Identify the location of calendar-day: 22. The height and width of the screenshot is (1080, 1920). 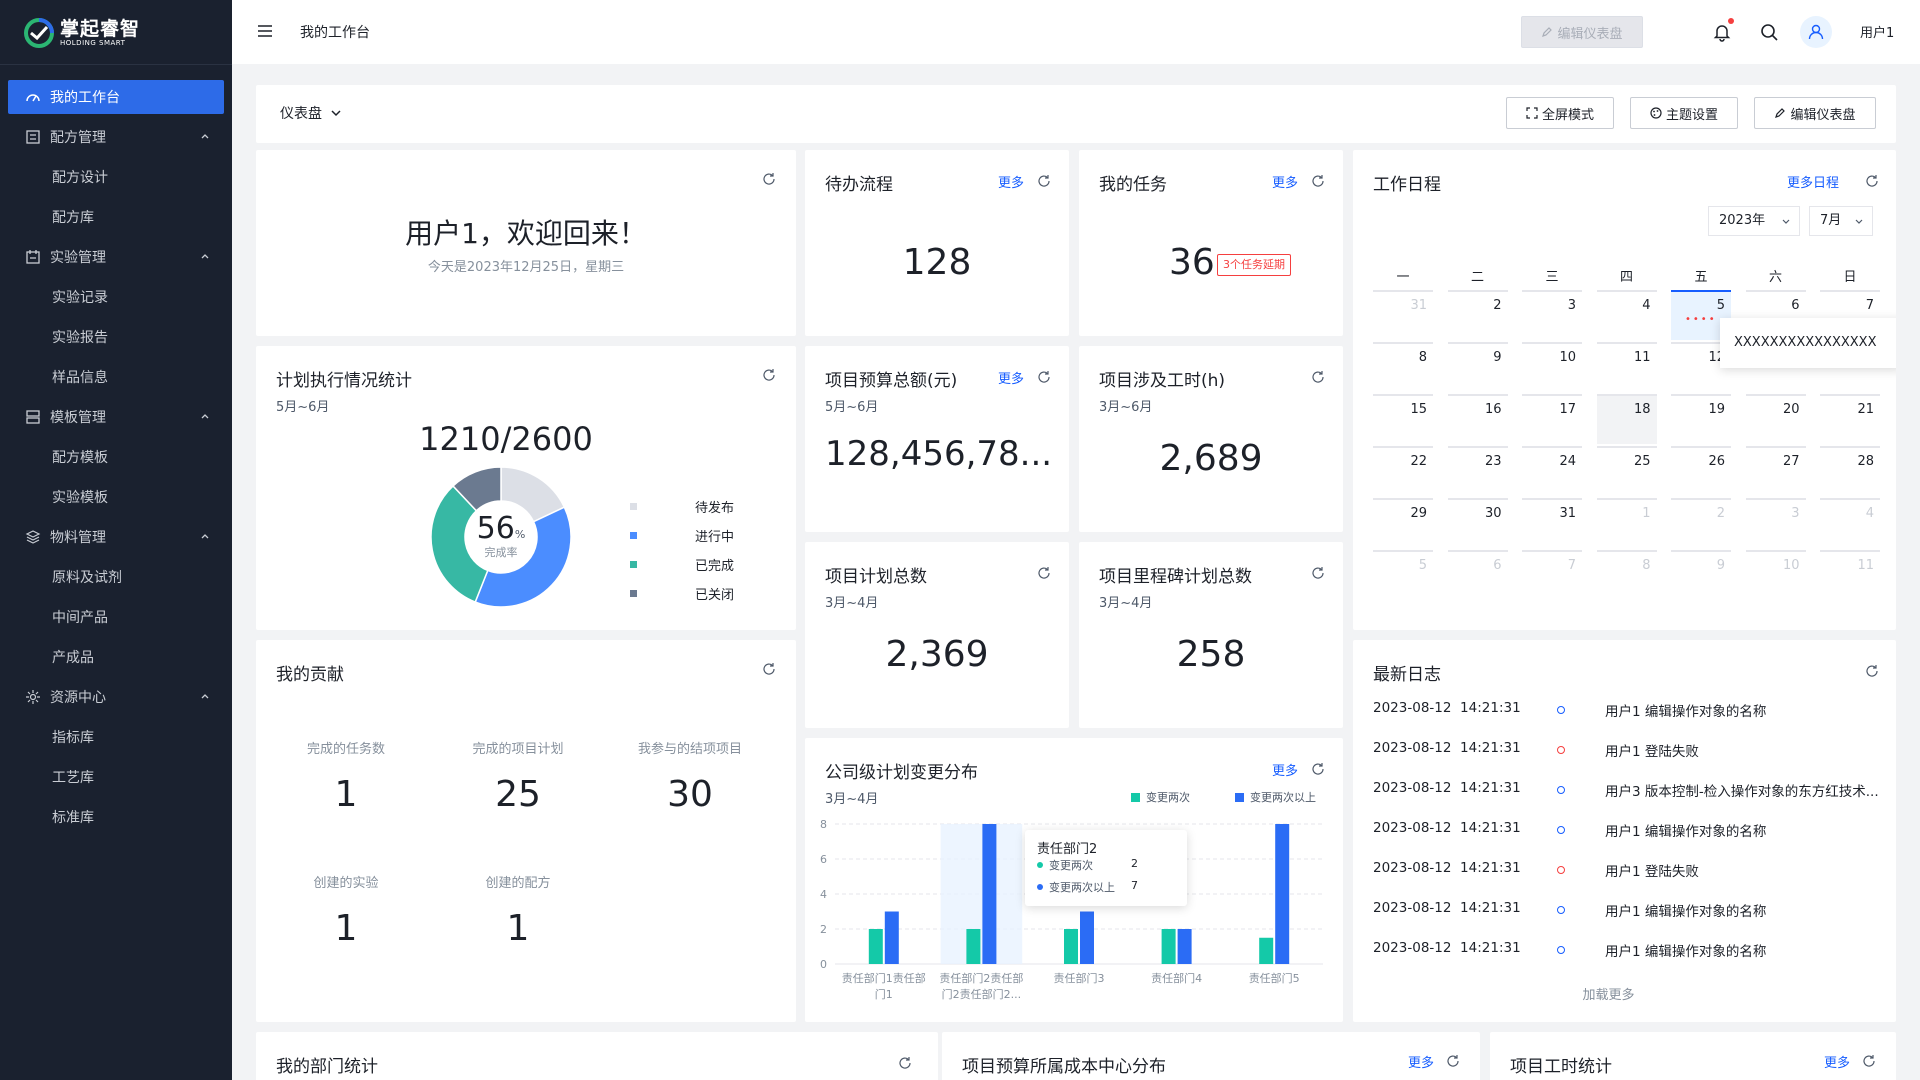
(1403, 471).